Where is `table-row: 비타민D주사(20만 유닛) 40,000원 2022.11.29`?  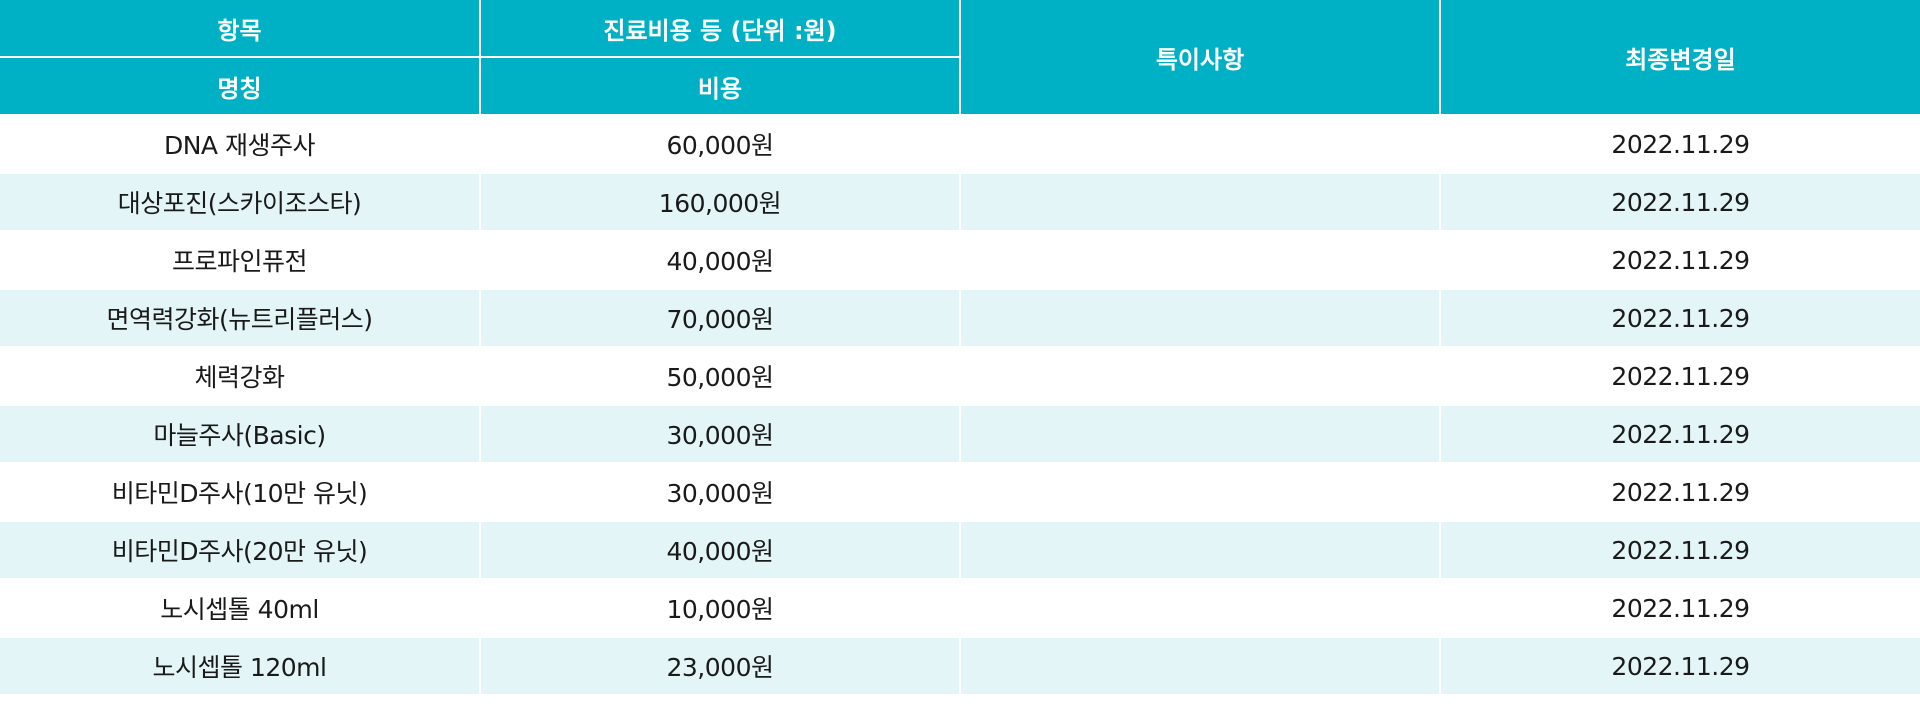 table-row: 비타민D주사(20만 유닛) 40,000원 2022.11.29 is located at coordinates (960, 550).